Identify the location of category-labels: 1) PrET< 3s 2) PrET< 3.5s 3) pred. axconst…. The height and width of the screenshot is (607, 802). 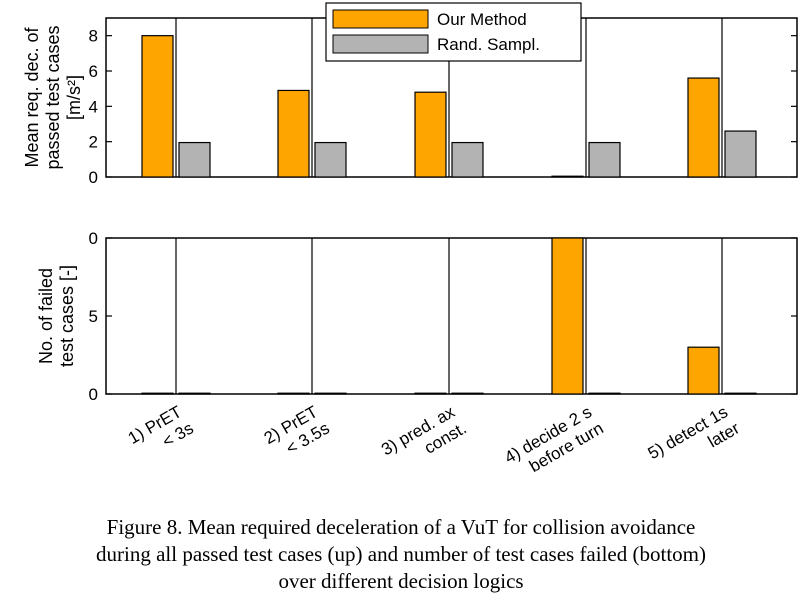
(434, 439).